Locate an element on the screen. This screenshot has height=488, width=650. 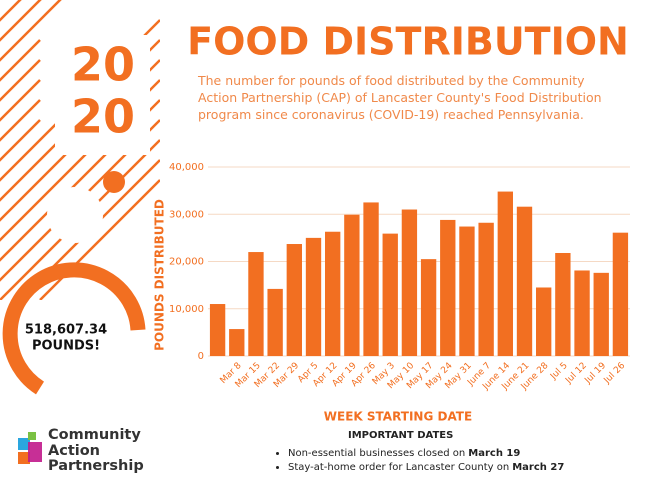
ring-hole is located at coordinates (75, 215).